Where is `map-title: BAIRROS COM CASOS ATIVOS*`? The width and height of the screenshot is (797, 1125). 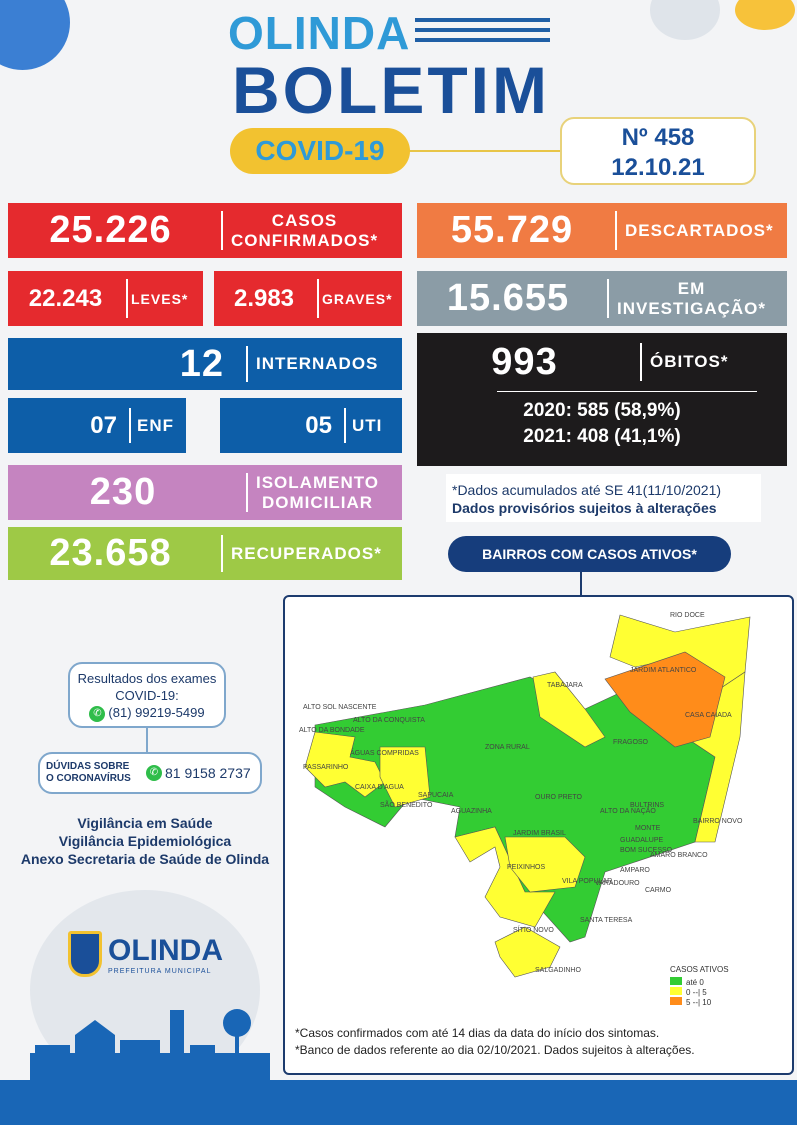
map-title: BAIRROS COM CASOS ATIVOS* is located at coordinates (589, 554).